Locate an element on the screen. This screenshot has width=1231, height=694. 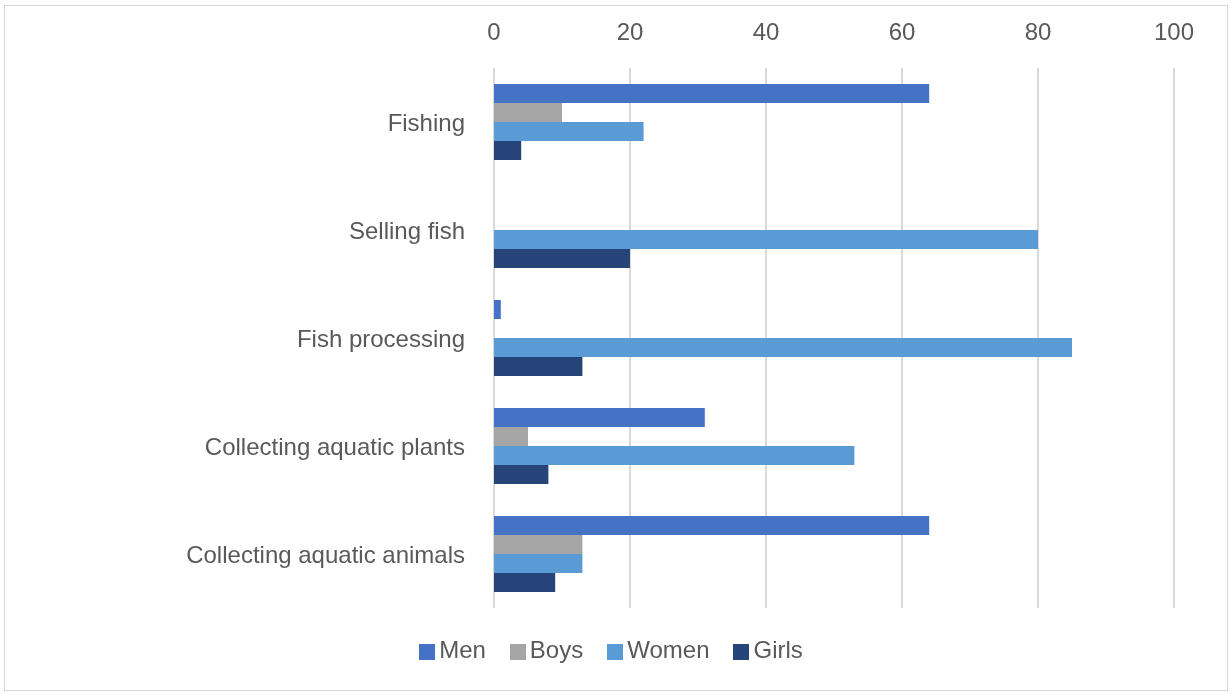
y-tick-label: Collecting aquatic plants is located at coordinates (334, 446).